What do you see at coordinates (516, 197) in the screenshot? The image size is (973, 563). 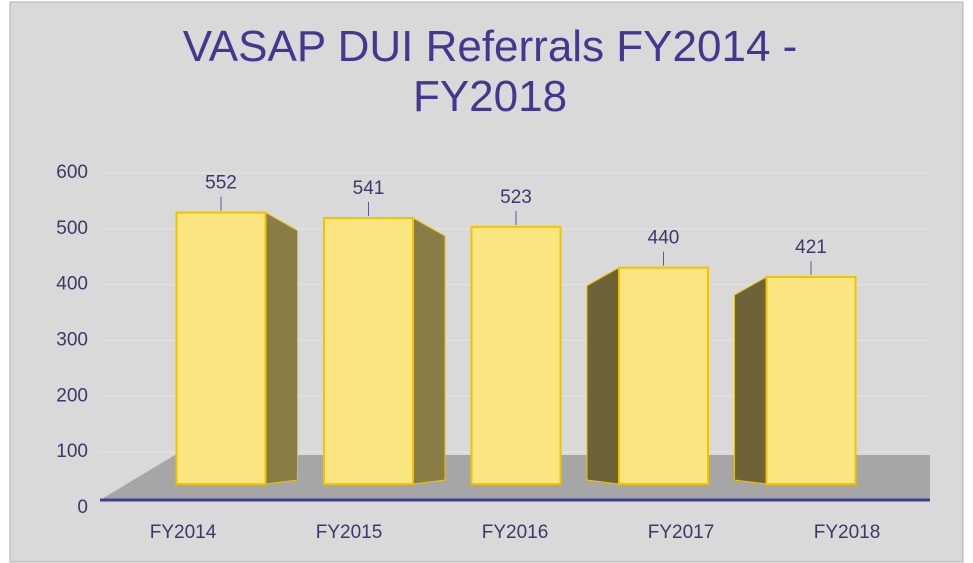 I see `value-label: 523` at bounding box center [516, 197].